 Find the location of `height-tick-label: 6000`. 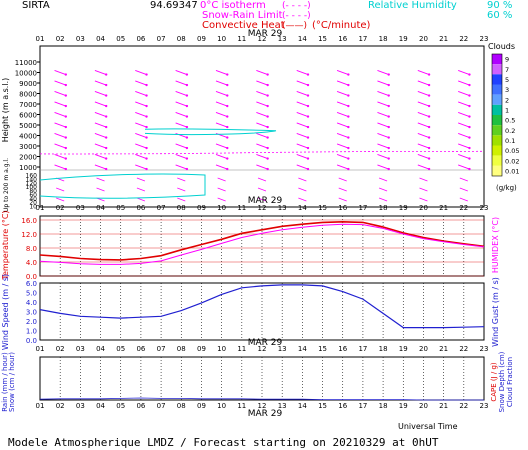

height-tick-label: 6000 is located at coordinates (28, 116).